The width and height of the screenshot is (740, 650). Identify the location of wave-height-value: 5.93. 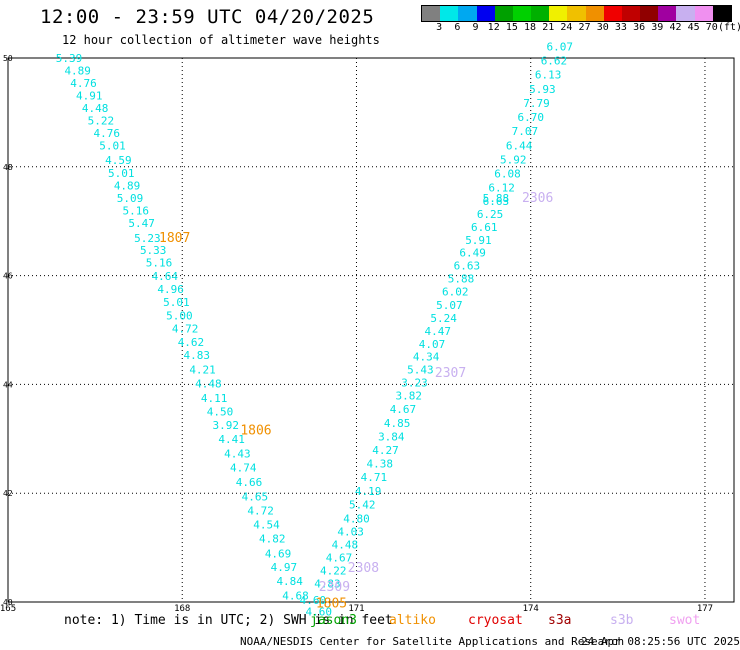
(542, 89).